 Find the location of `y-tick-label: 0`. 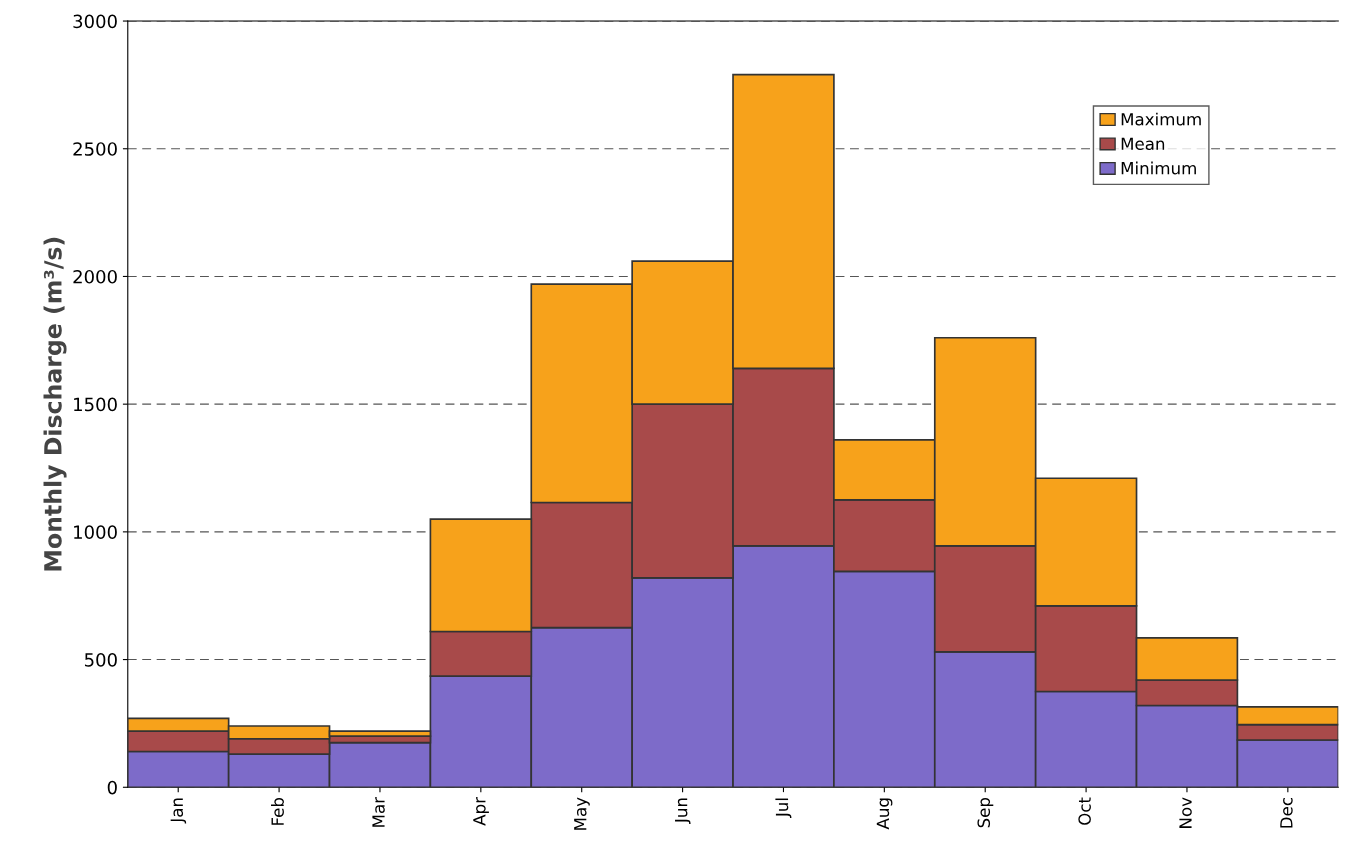

y-tick-label: 0 is located at coordinates (112, 787).